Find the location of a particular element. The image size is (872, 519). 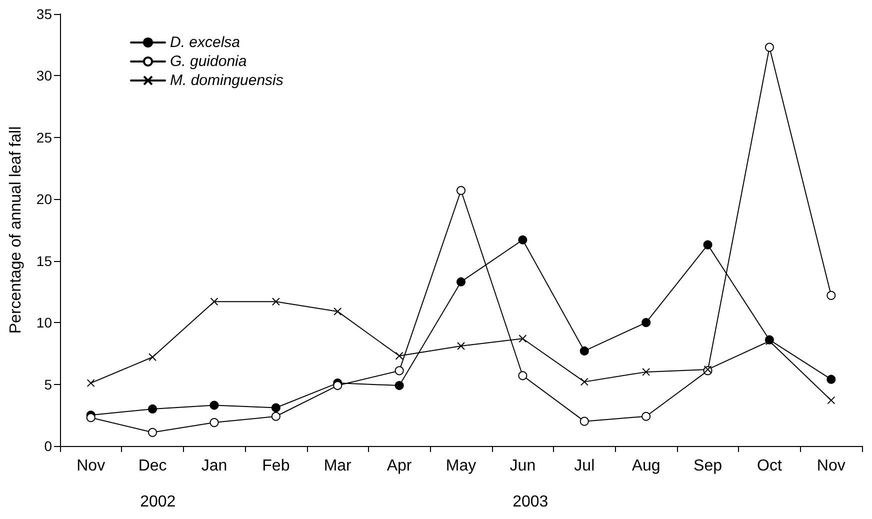

x-tick-label: Oct is located at coordinates (769, 466).